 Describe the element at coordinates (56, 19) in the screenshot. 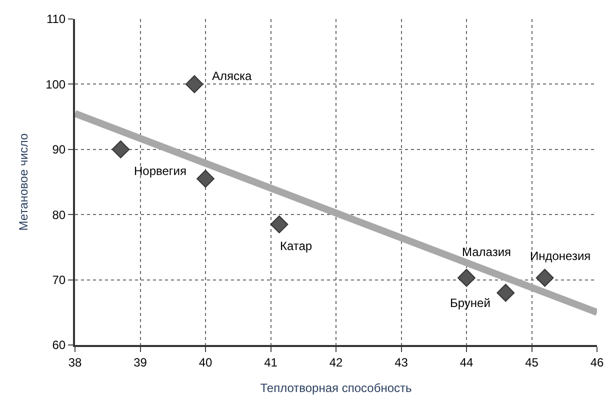

I see `y-tick-label: 110` at that location.